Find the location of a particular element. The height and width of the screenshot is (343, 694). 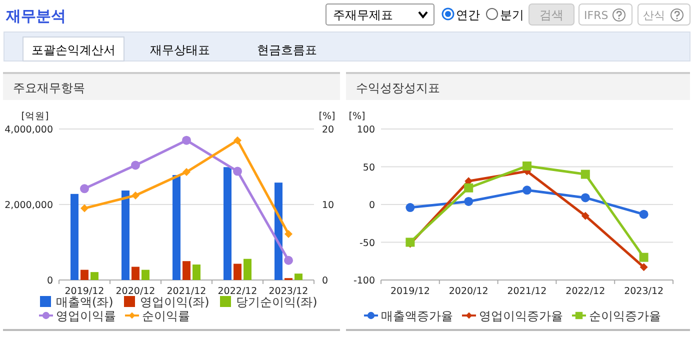

text: 검색 is located at coordinates (552, 15).